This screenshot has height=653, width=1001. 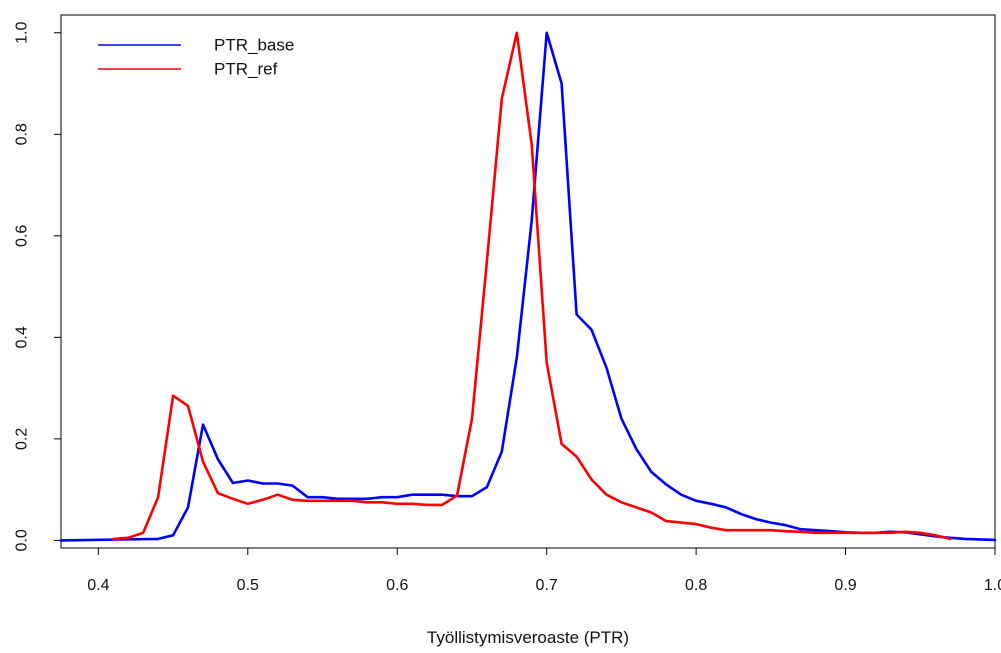 I want to click on y-tick-label: 0.6, so click(x=22, y=236).